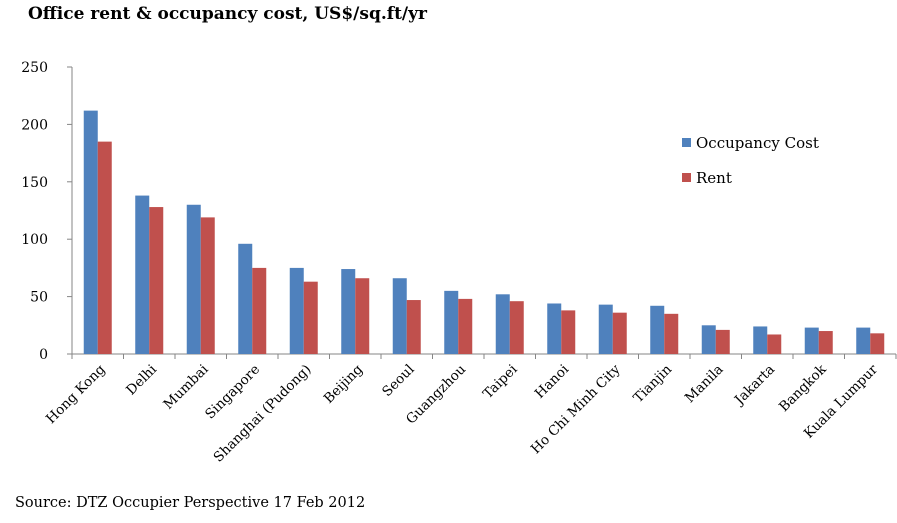  I want to click on x-category-label: Seoul, so click(398, 381).